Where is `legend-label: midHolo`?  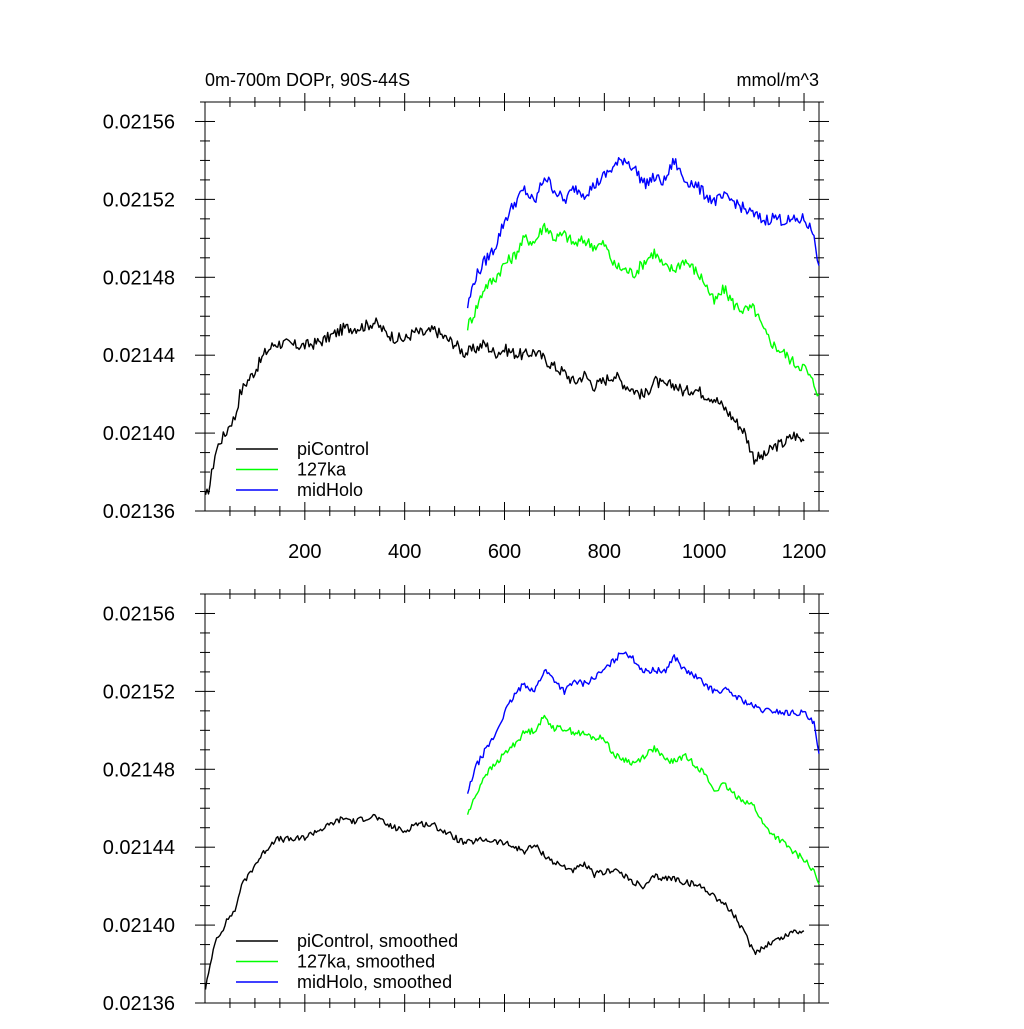 legend-label: midHolo is located at coordinates (330, 490).